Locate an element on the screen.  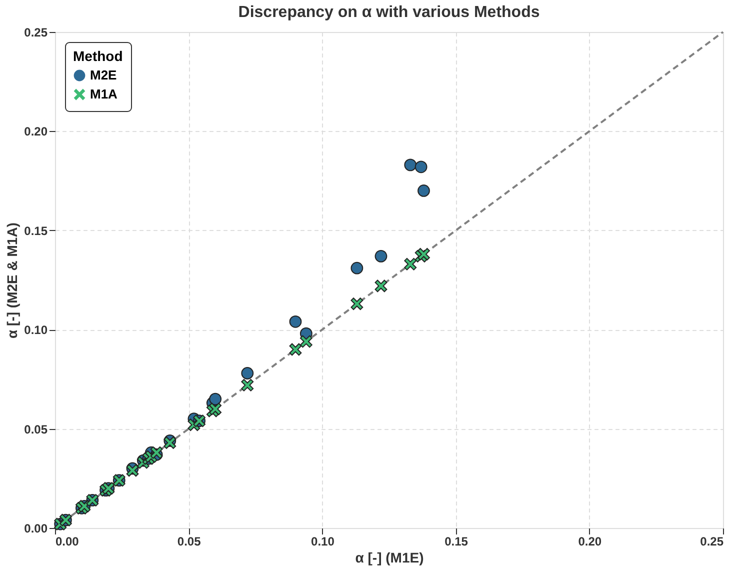
y-tick-label: 0.00 is located at coordinates (36, 529).